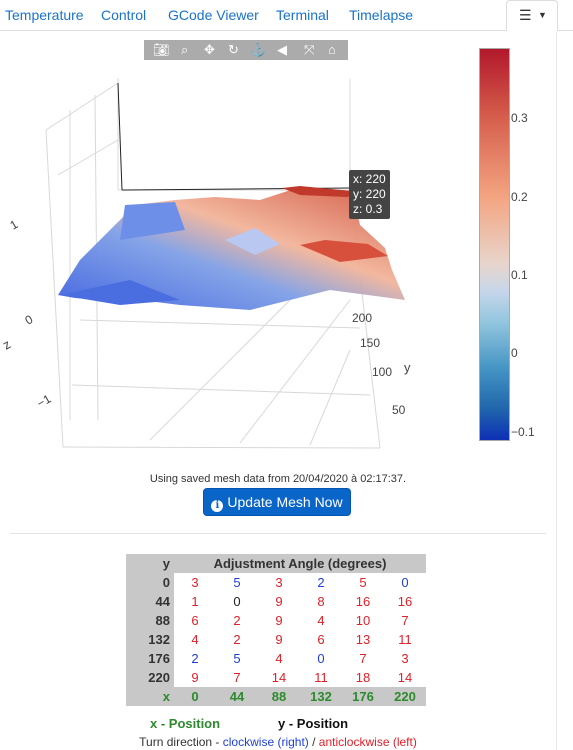  What do you see at coordinates (369, 194) in the screenshot?
I see `hover-tooltip: x: 220 y: 220 z: 0.3` at bounding box center [369, 194].